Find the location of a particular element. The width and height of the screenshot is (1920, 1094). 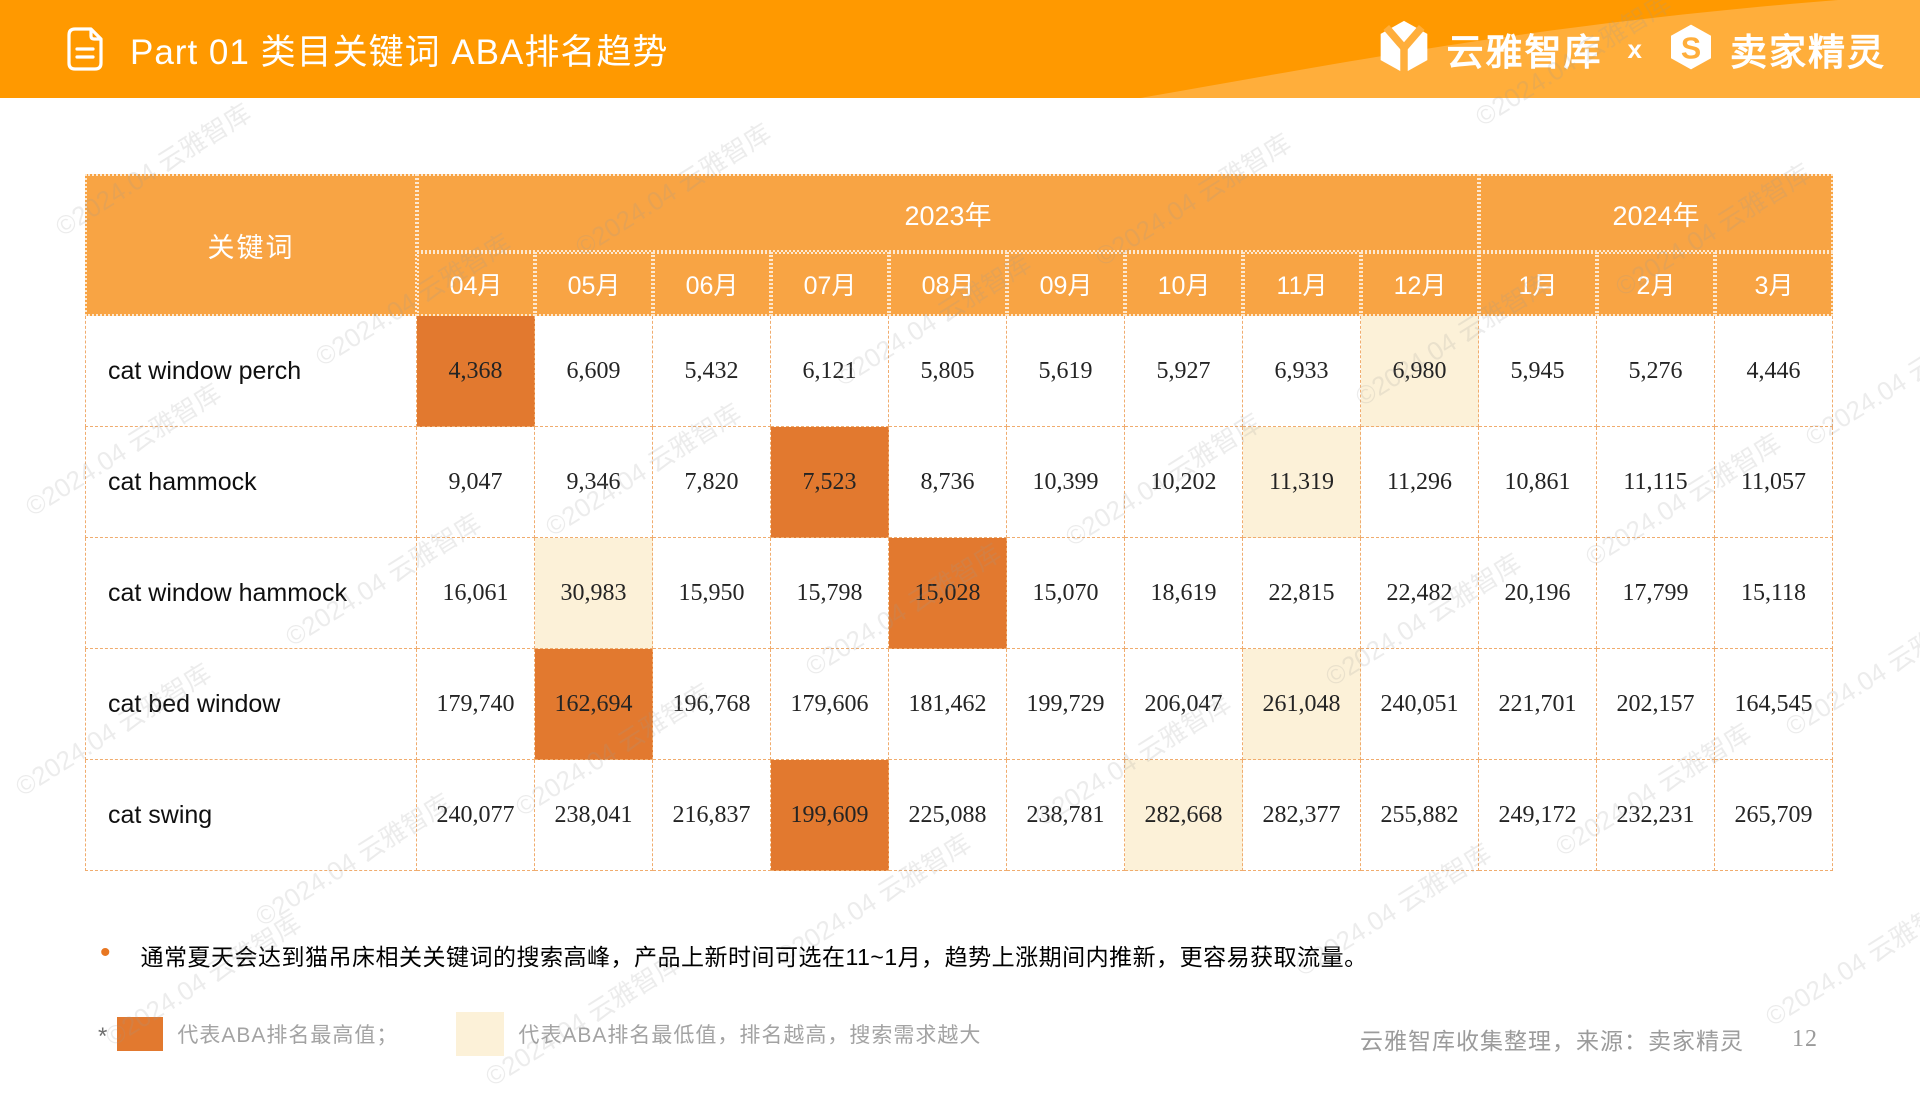

header-curve-decoration is located at coordinates (1530, 49).